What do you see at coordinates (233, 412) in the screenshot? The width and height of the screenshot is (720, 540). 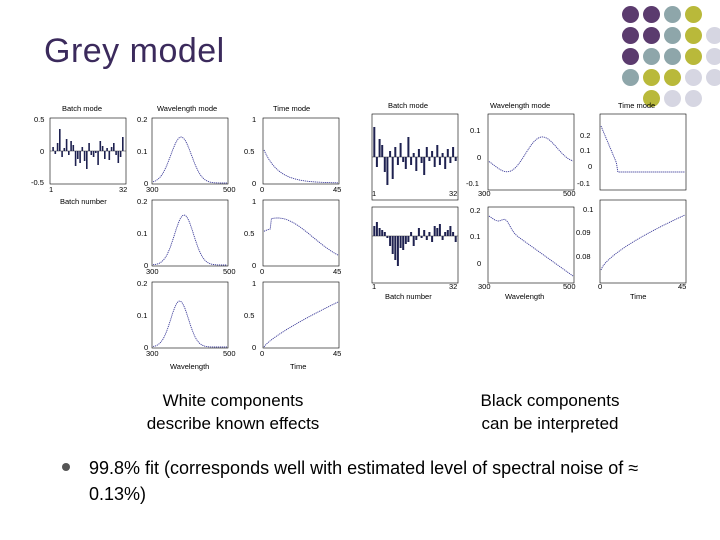 I see `left-caption: White components describe known effects` at bounding box center [233, 412].